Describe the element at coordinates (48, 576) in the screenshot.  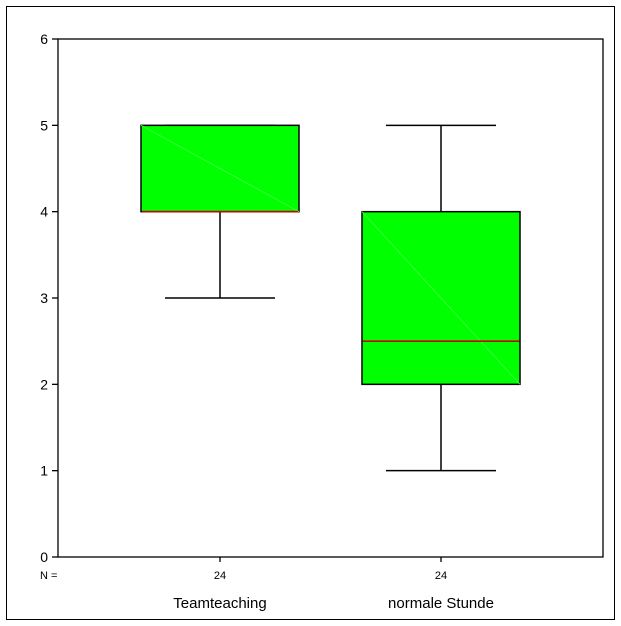
I see `n-label: N =` at that location.